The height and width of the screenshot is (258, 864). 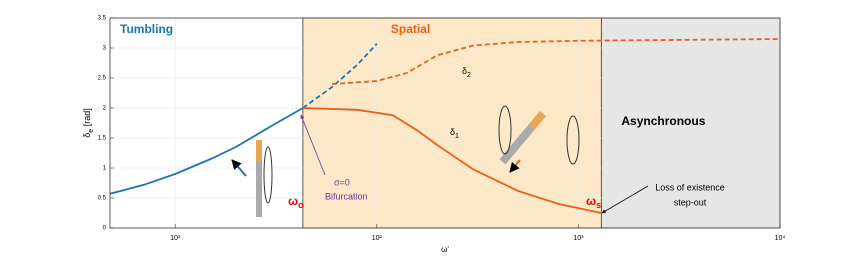 I want to click on x-tick-label: 10¹, so click(x=175, y=238).